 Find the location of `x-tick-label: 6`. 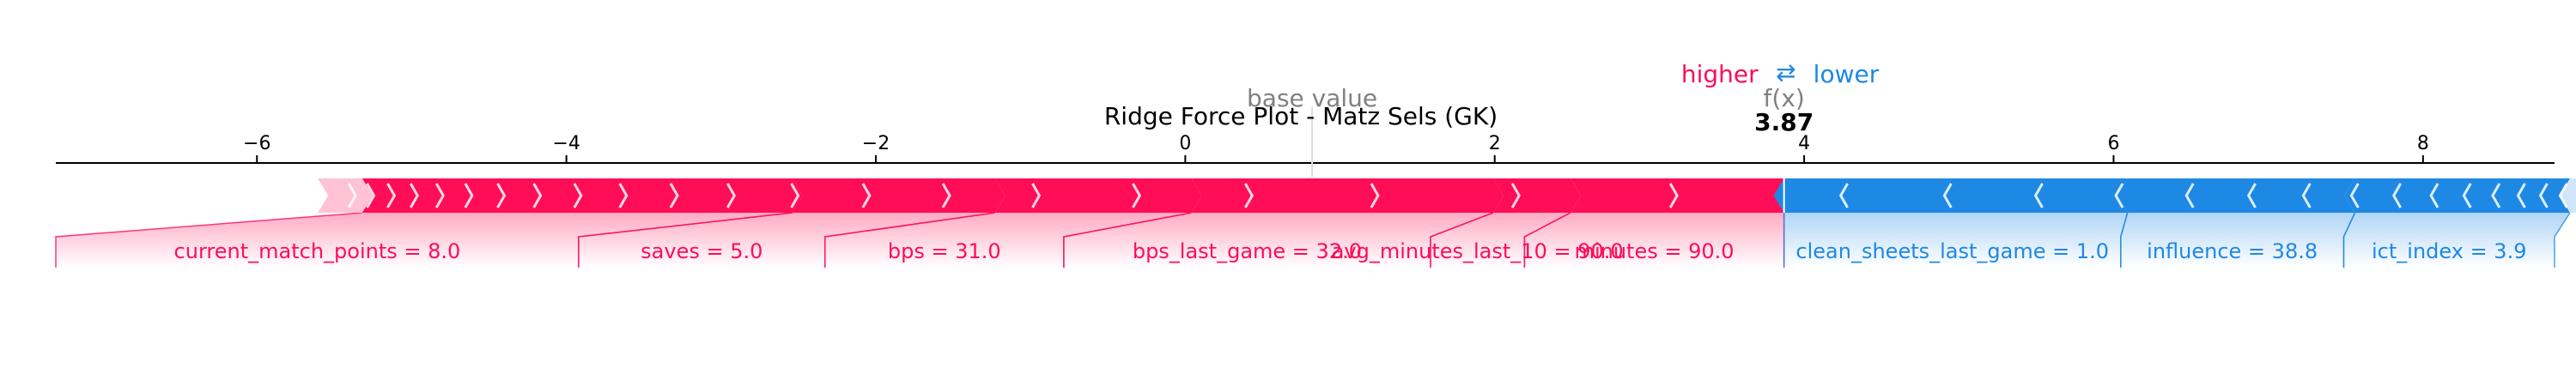

x-tick-label: 6 is located at coordinates (2113, 143).